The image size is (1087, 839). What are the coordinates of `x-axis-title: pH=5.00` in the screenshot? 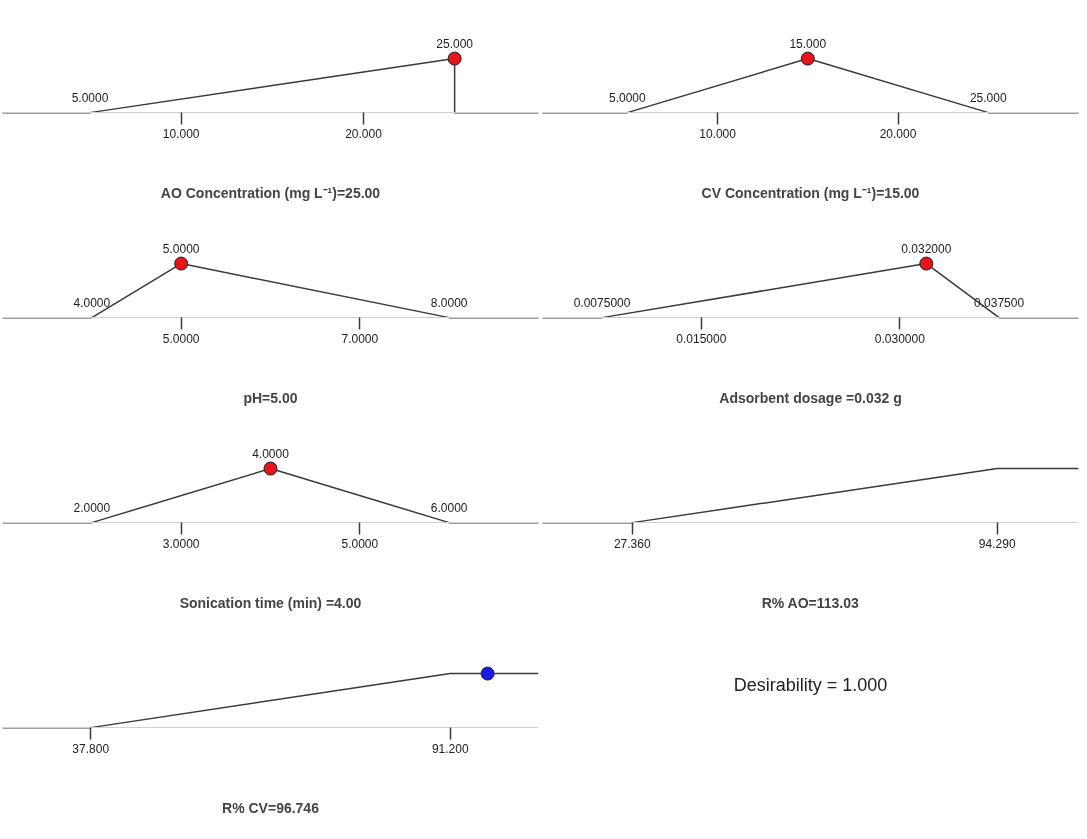 It's located at (270, 397).